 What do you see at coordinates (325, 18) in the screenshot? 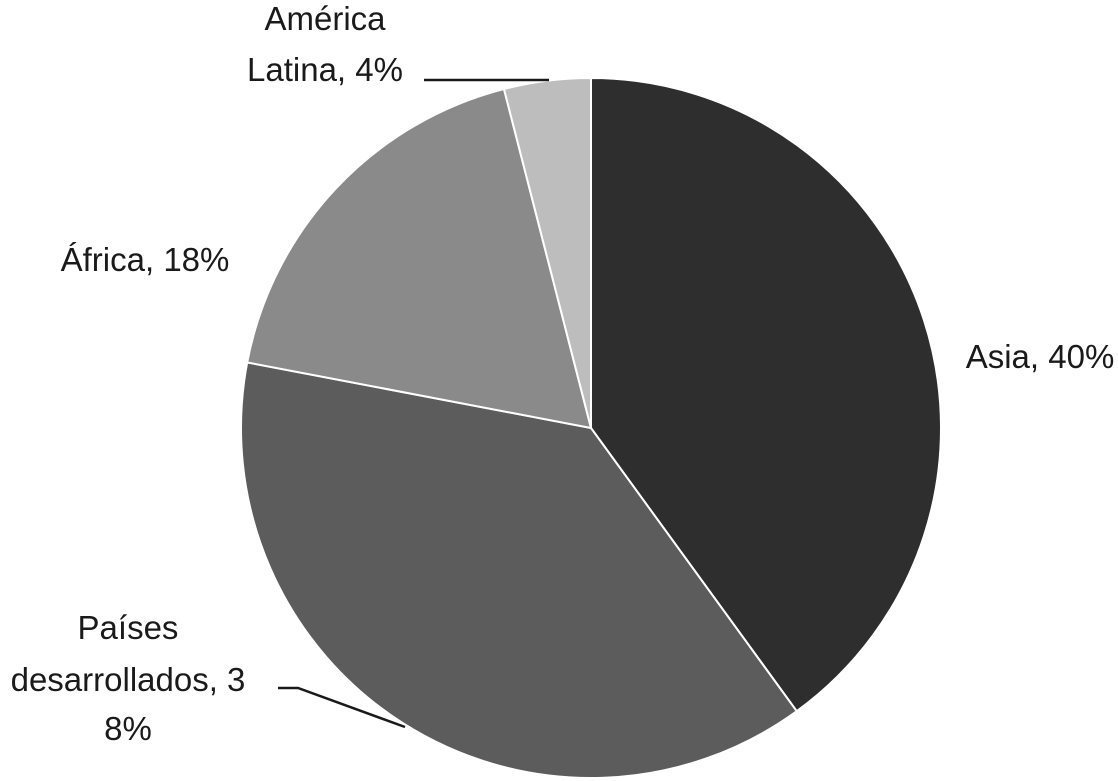
I see `data-label-america-latina-line-1: América` at bounding box center [325, 18].